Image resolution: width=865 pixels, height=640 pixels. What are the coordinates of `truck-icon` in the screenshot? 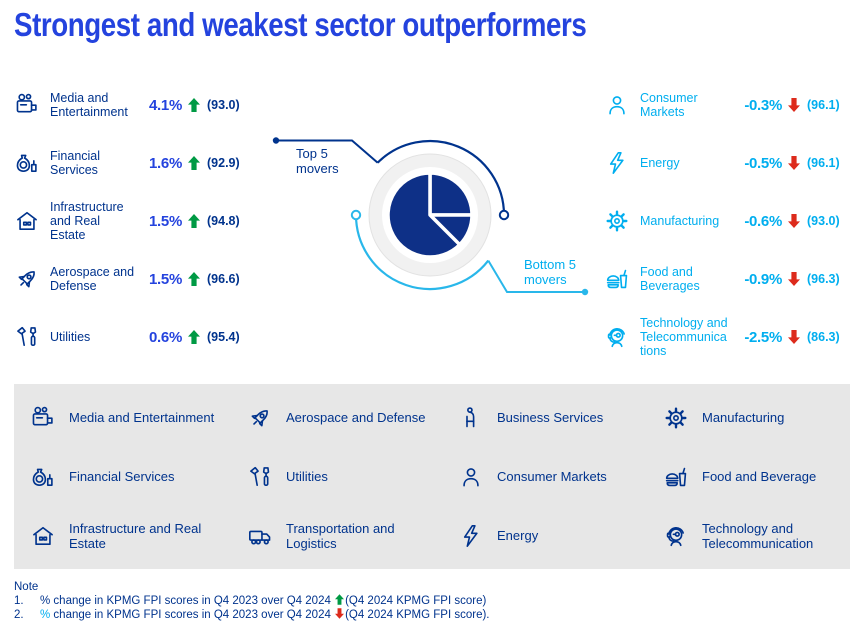 It's located at (260, 536).